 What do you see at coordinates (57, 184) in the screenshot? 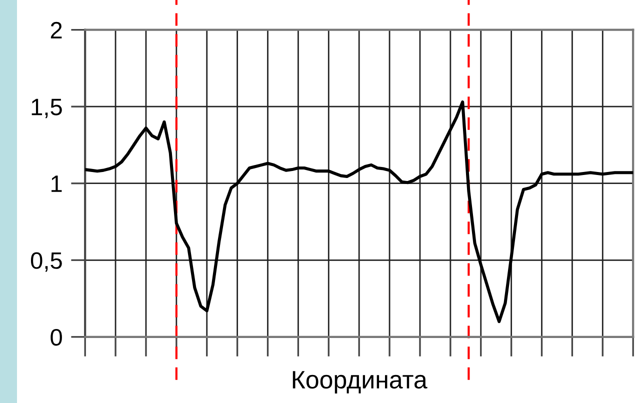
I see `y-tick-label: 1` at bounding box center [57, 184].